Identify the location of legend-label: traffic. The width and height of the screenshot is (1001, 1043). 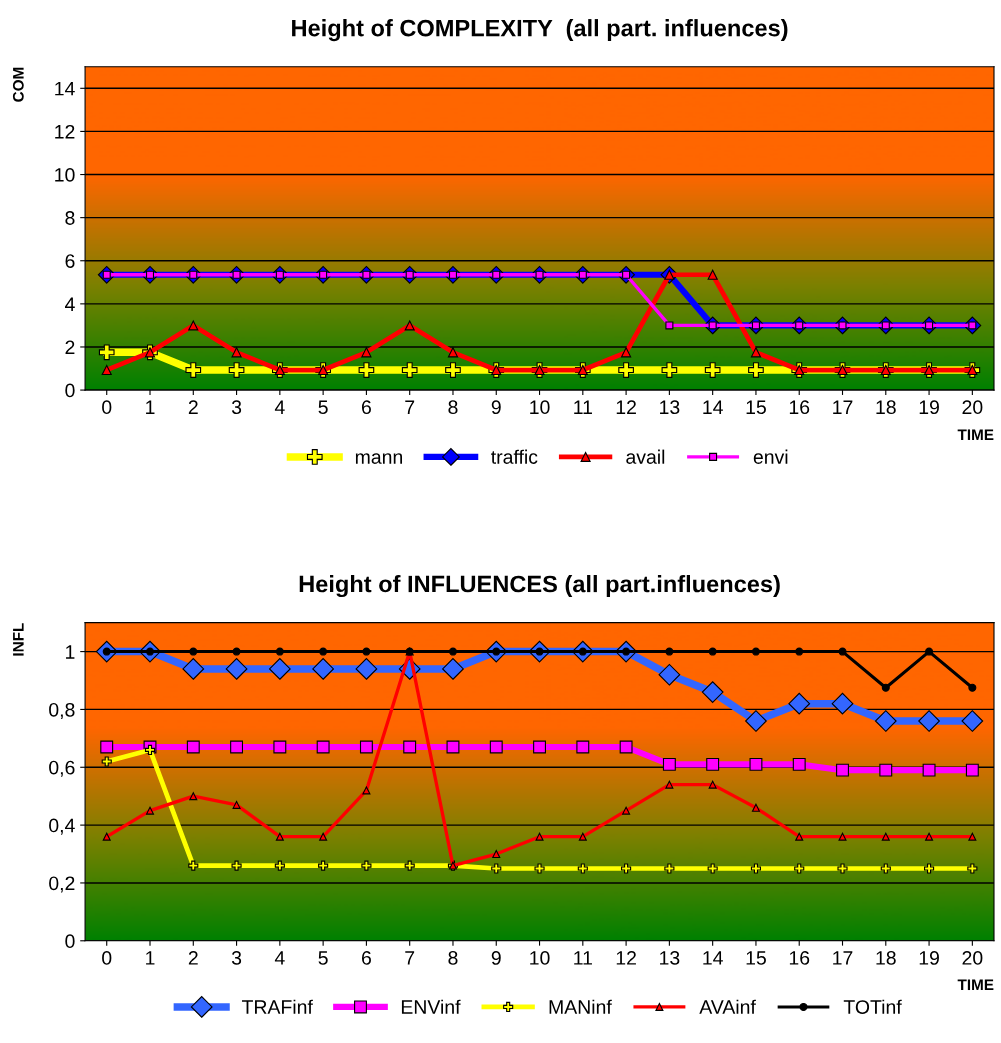
(514, 456).